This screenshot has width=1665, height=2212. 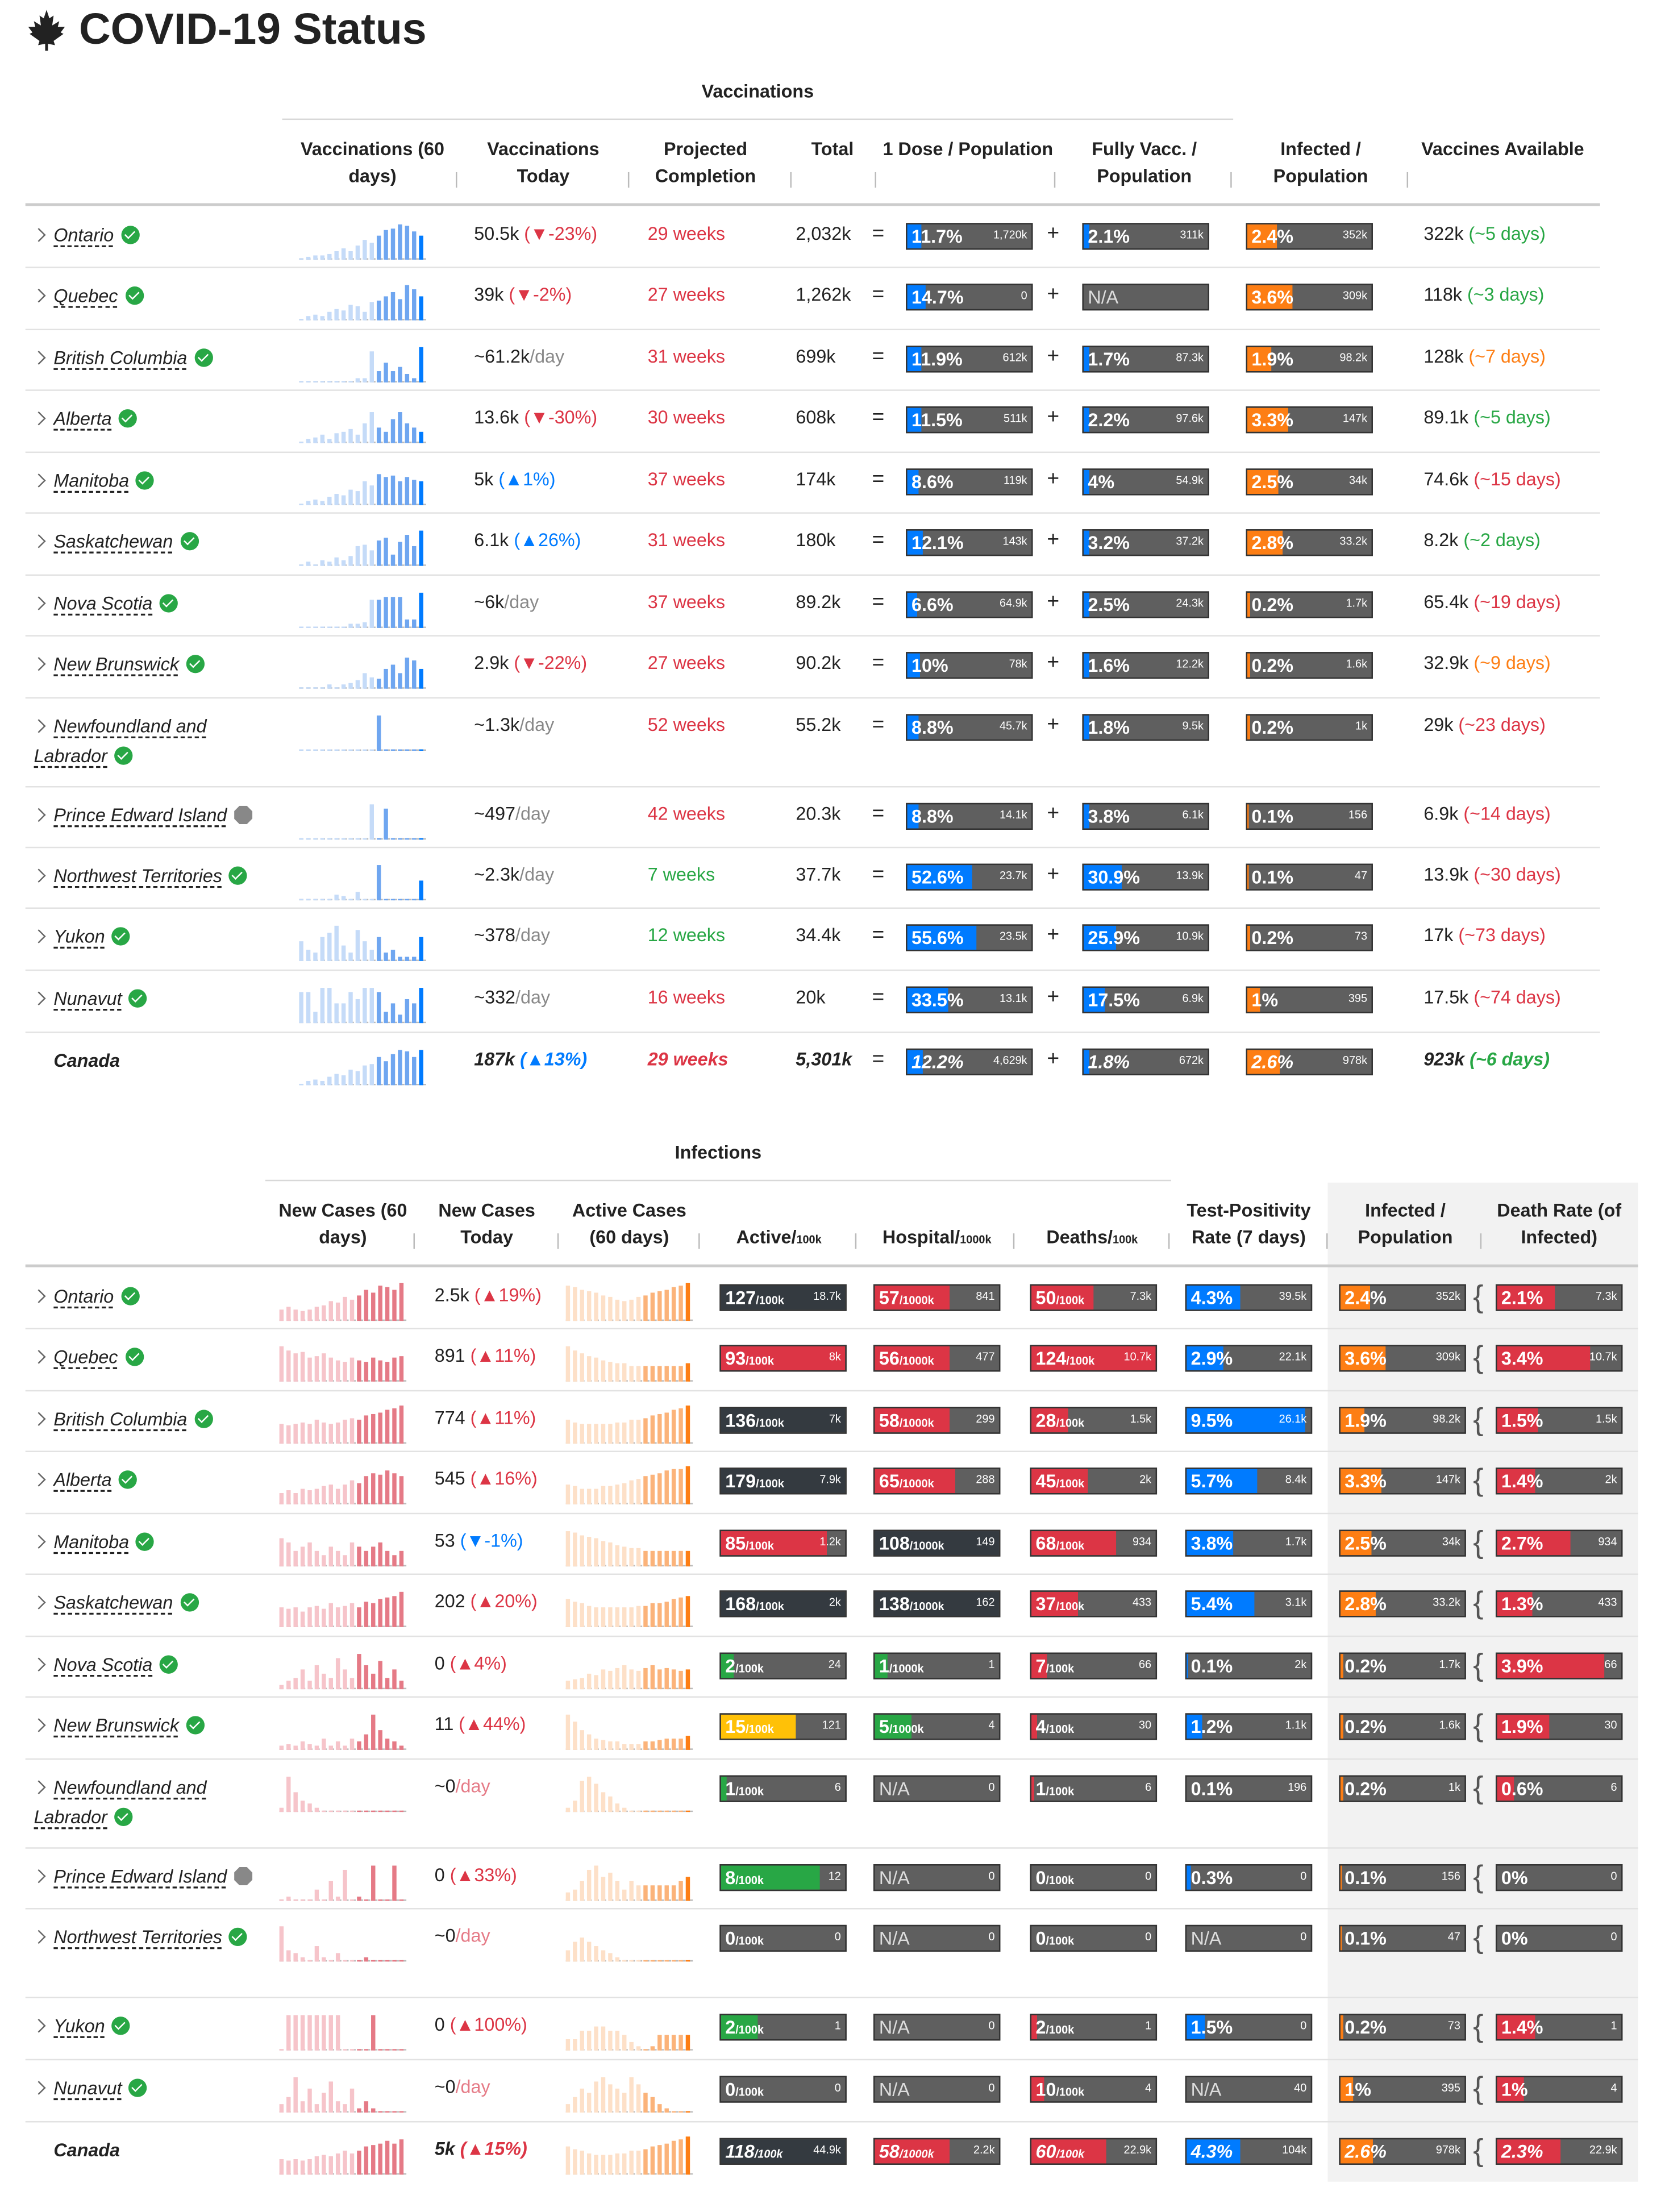 What do you see at coordinates (755, 1298) in the screenshot?
I see `bar-value: 127/100k` at bounding box center [755, 1298].